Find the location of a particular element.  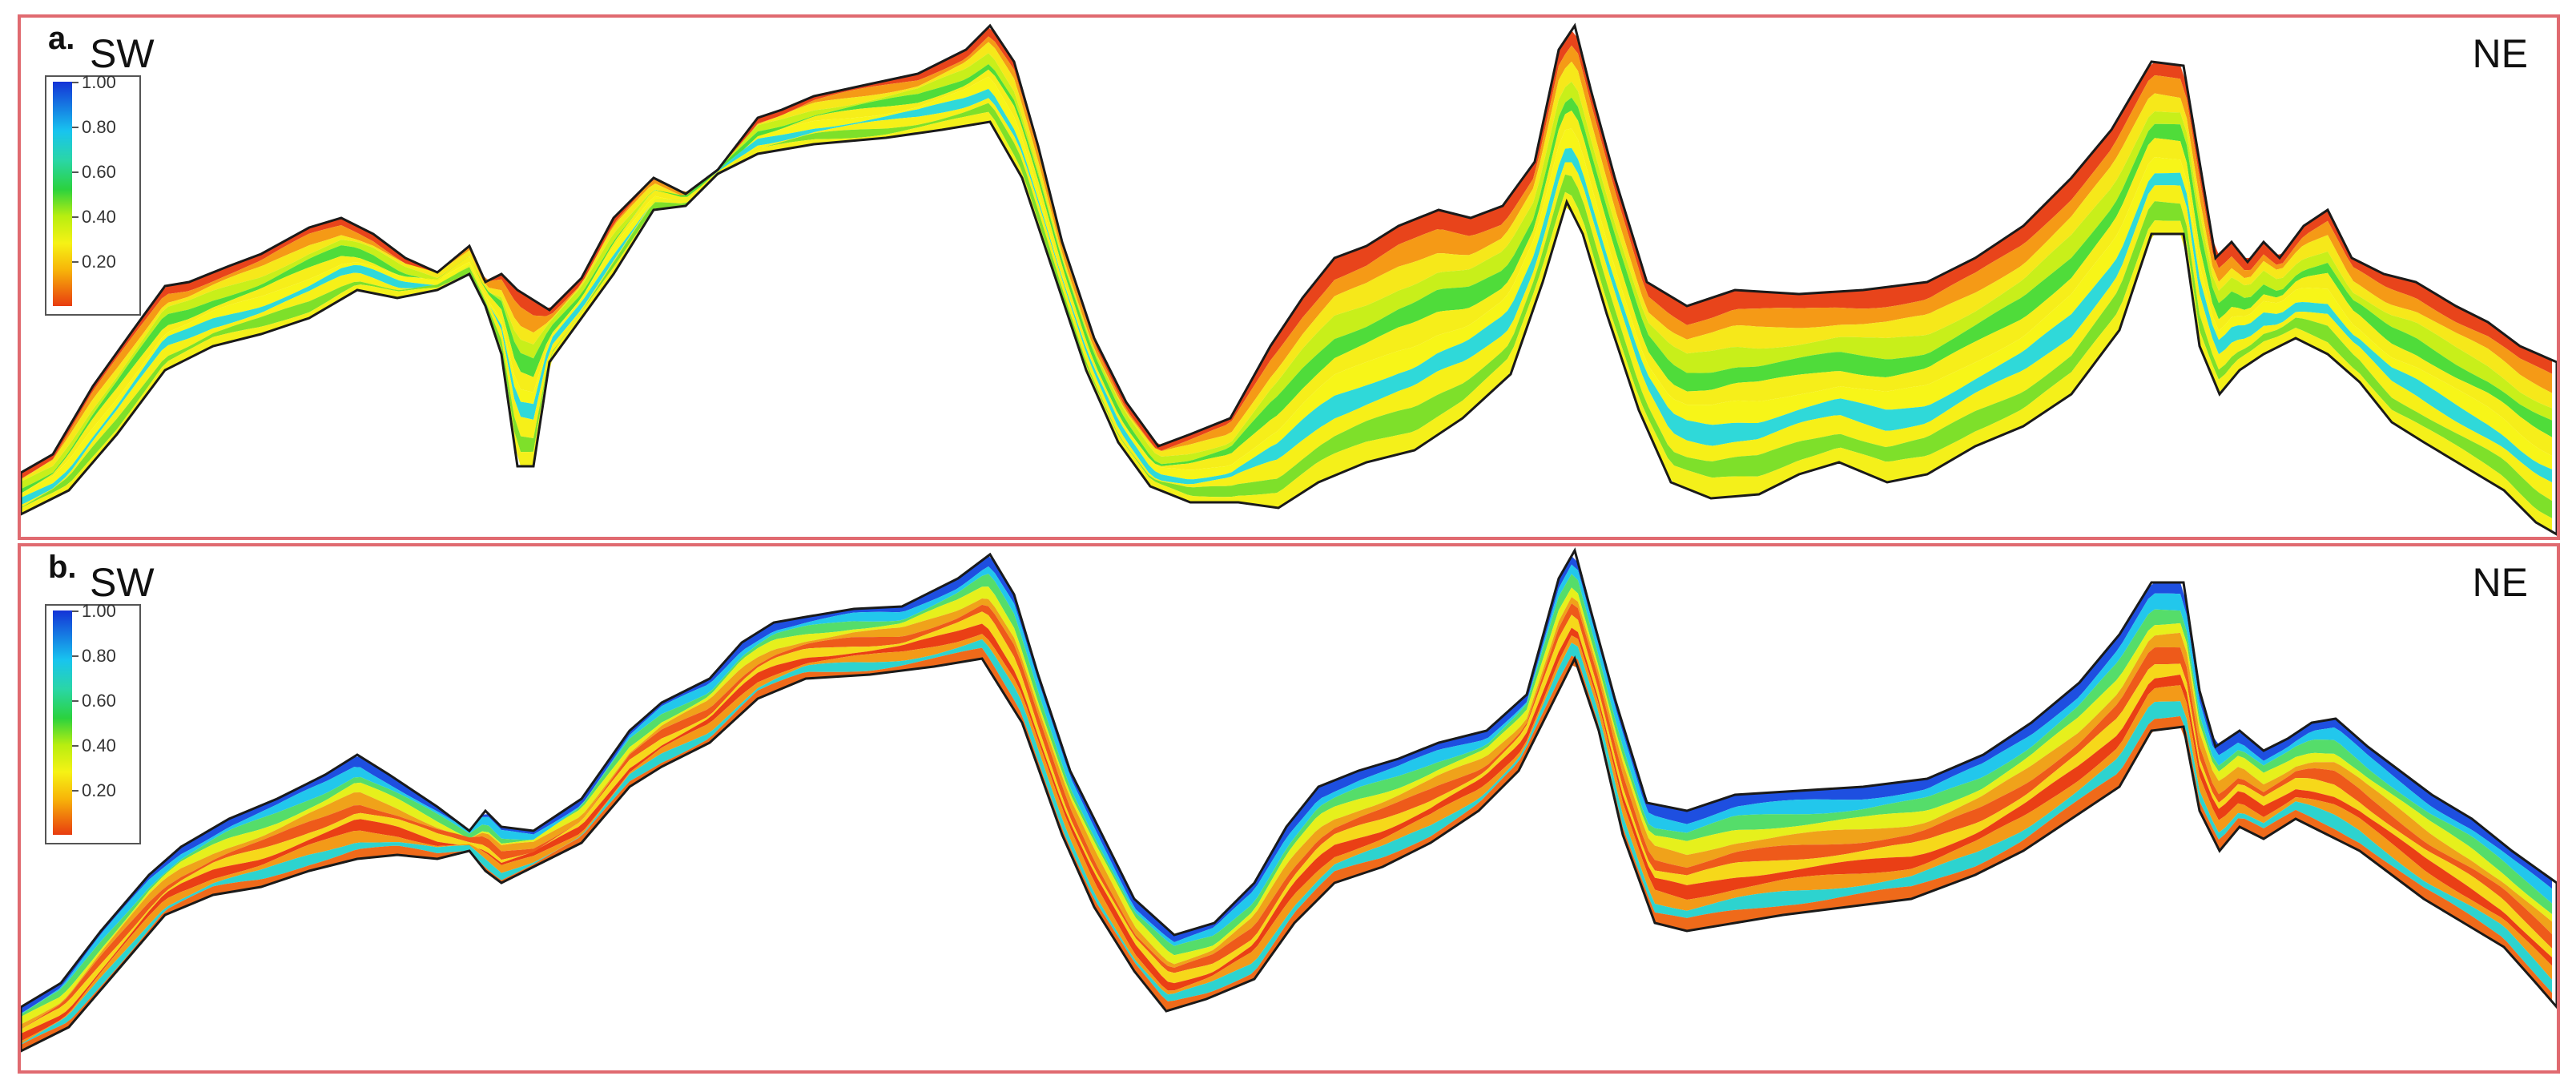

panel-letter: a. is located at coordinates (62, 38).